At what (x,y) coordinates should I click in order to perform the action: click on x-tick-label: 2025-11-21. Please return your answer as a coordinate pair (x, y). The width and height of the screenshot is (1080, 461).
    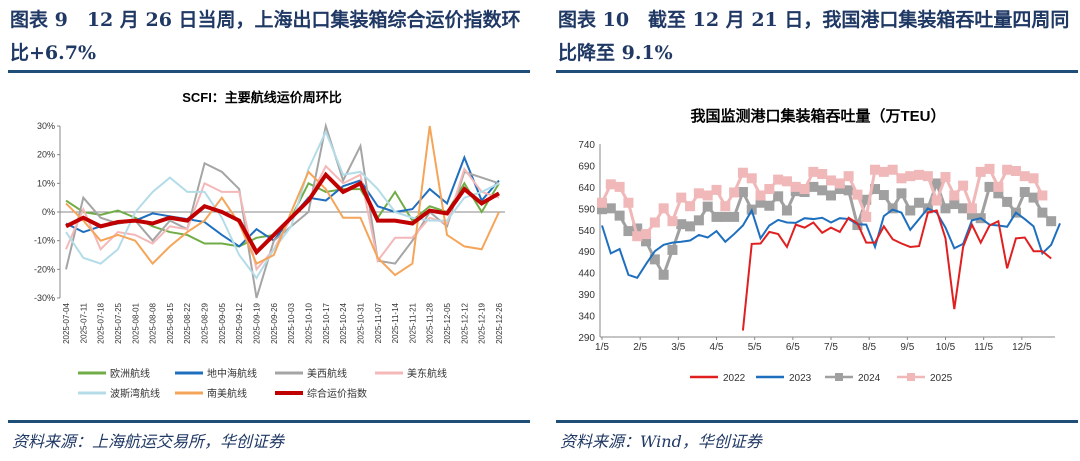
    Looking at the image, I should click on (412, 322).